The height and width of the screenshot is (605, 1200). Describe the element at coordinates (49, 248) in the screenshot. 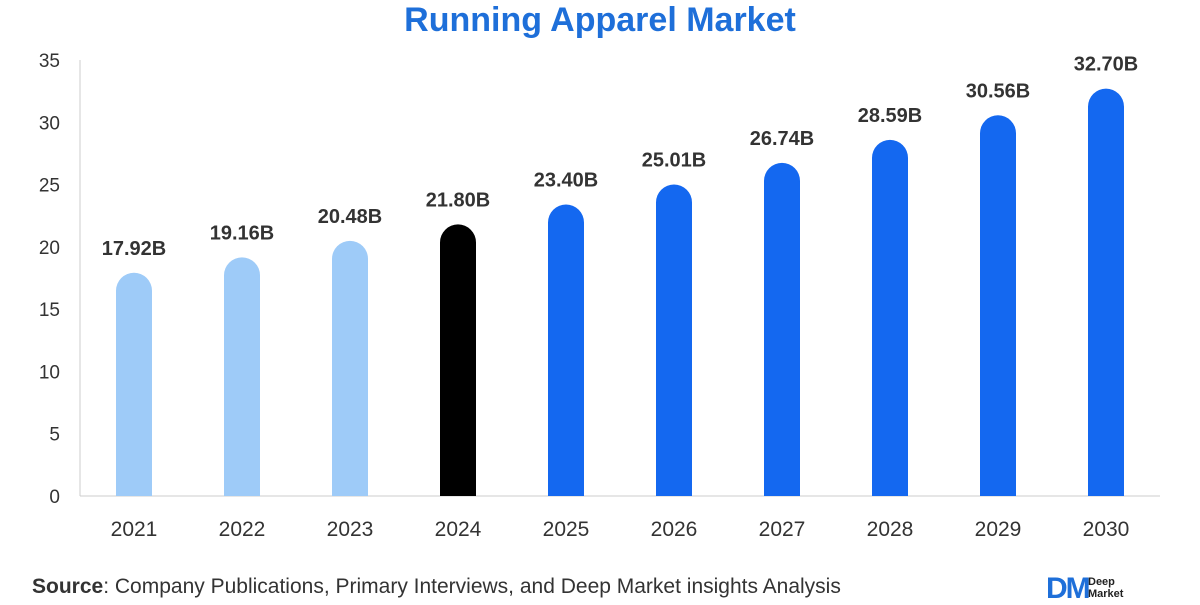

I see `y-tick-label: 20` at that location.